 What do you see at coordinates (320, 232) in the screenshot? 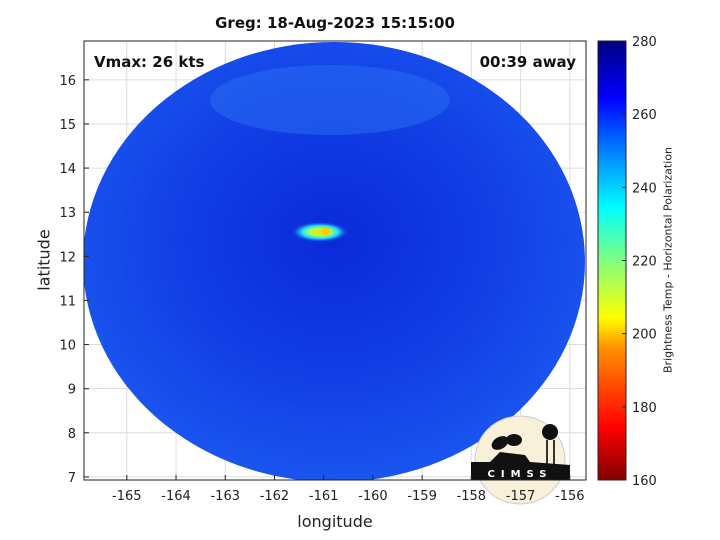
I see `cold-cloud-feature` at bounding box center [320, 232].